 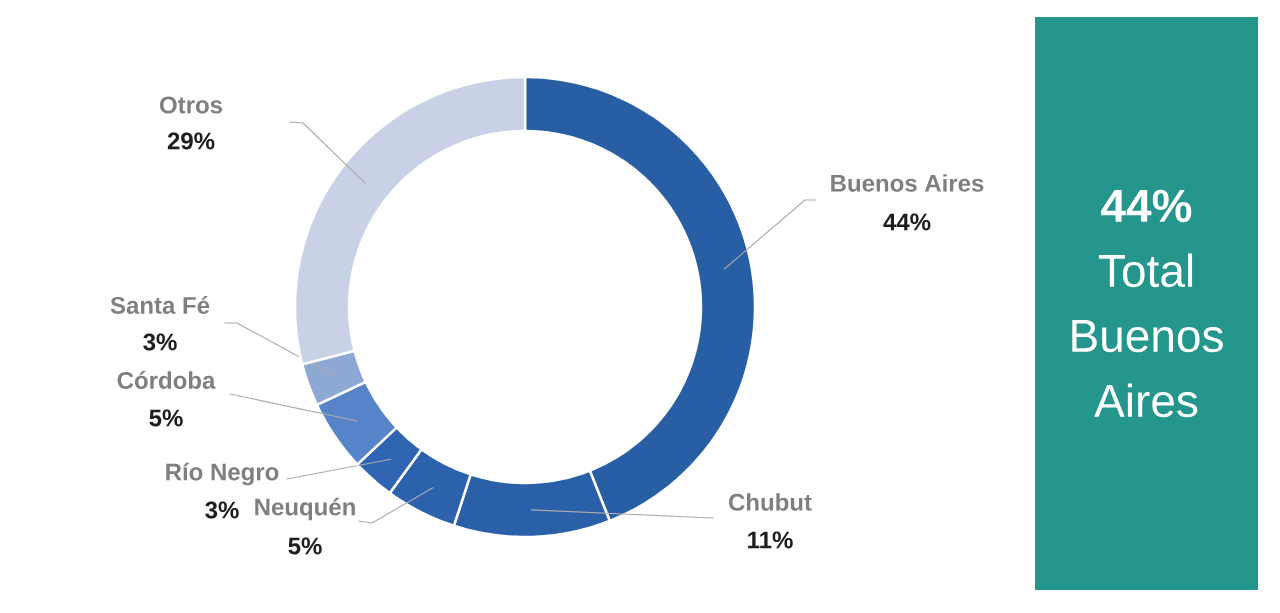 What do you see at coordinates (222, 474) in the screenshot?
I see `slice-label: Río Negro` at bounding box center [222, 474].